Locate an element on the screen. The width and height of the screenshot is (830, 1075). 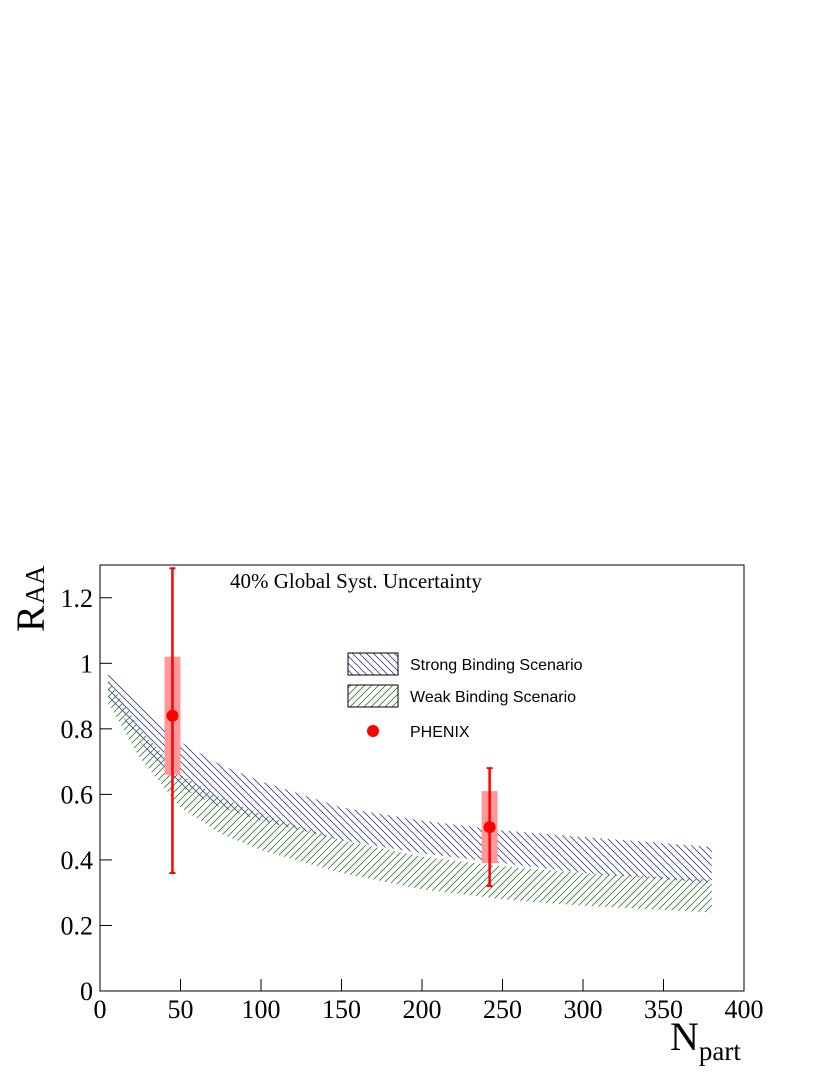
y-tick-label: 0 is located at coordinates (86, 991).